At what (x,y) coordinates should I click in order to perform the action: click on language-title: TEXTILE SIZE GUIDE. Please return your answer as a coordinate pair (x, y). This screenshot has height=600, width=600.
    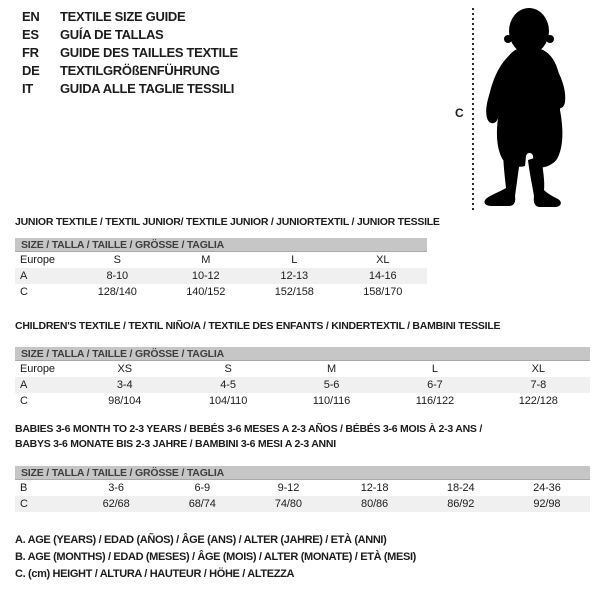
    Looking at the image, I should click on (123, 16).